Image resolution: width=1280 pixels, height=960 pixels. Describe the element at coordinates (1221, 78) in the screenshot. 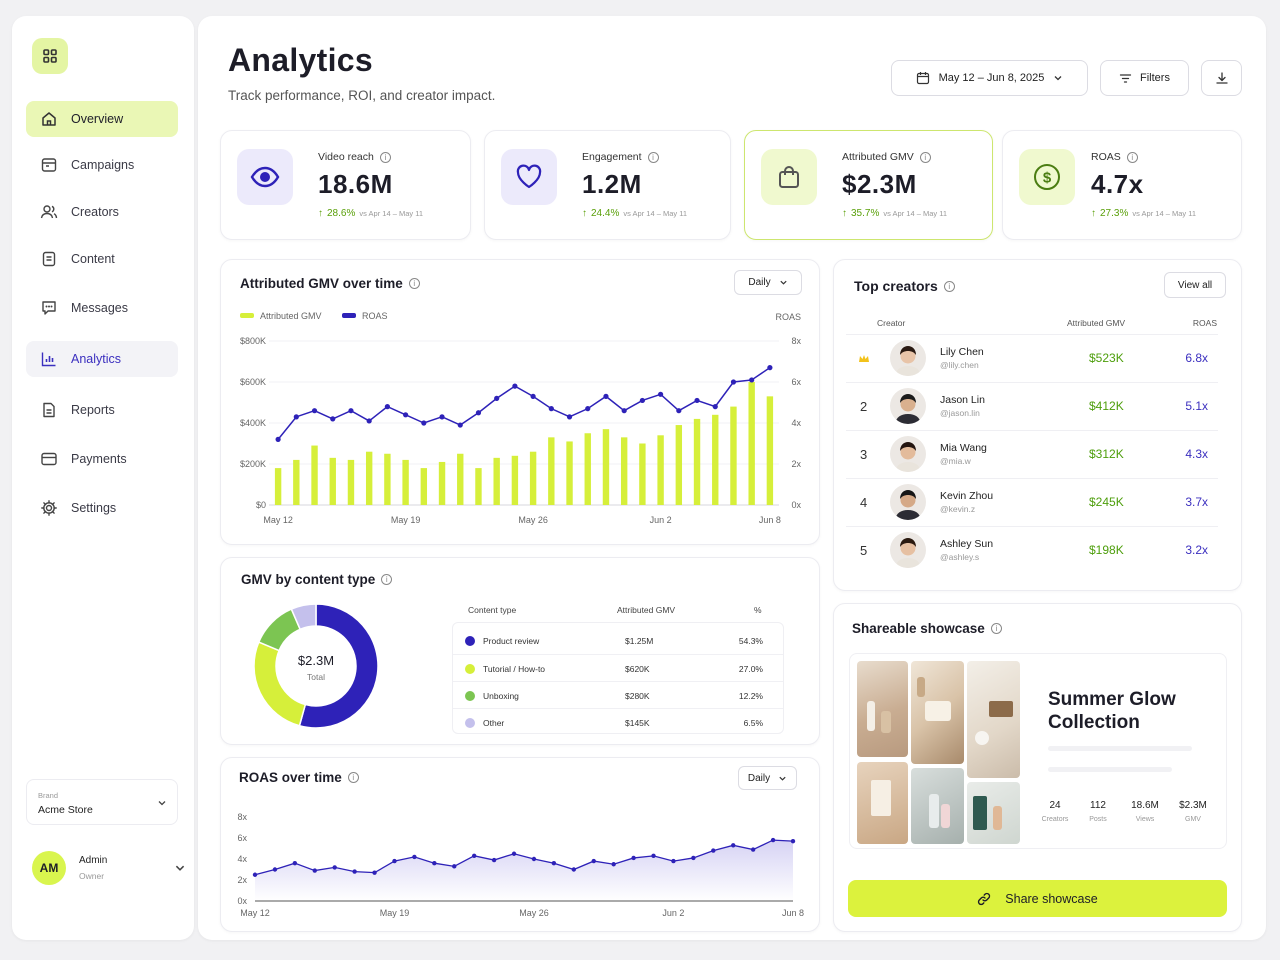

I see `download-button` at that location.